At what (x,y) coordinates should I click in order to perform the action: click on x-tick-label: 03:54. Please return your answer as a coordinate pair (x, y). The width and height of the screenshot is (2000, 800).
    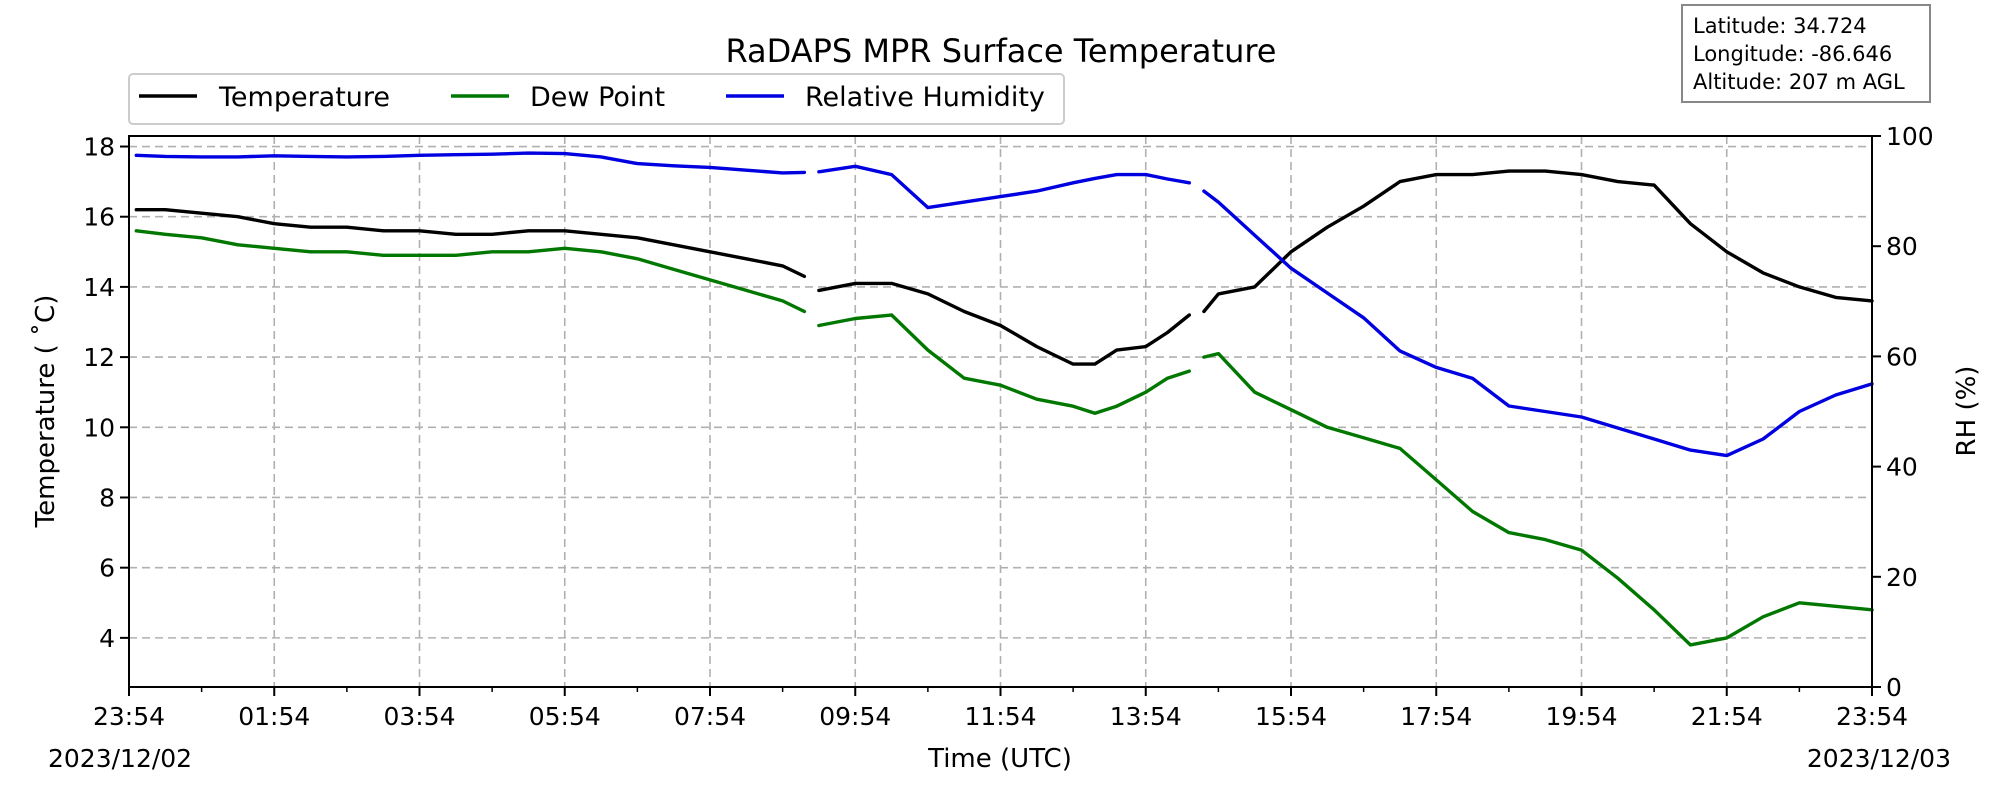
    Looking at the image, I should click on (419, 716).